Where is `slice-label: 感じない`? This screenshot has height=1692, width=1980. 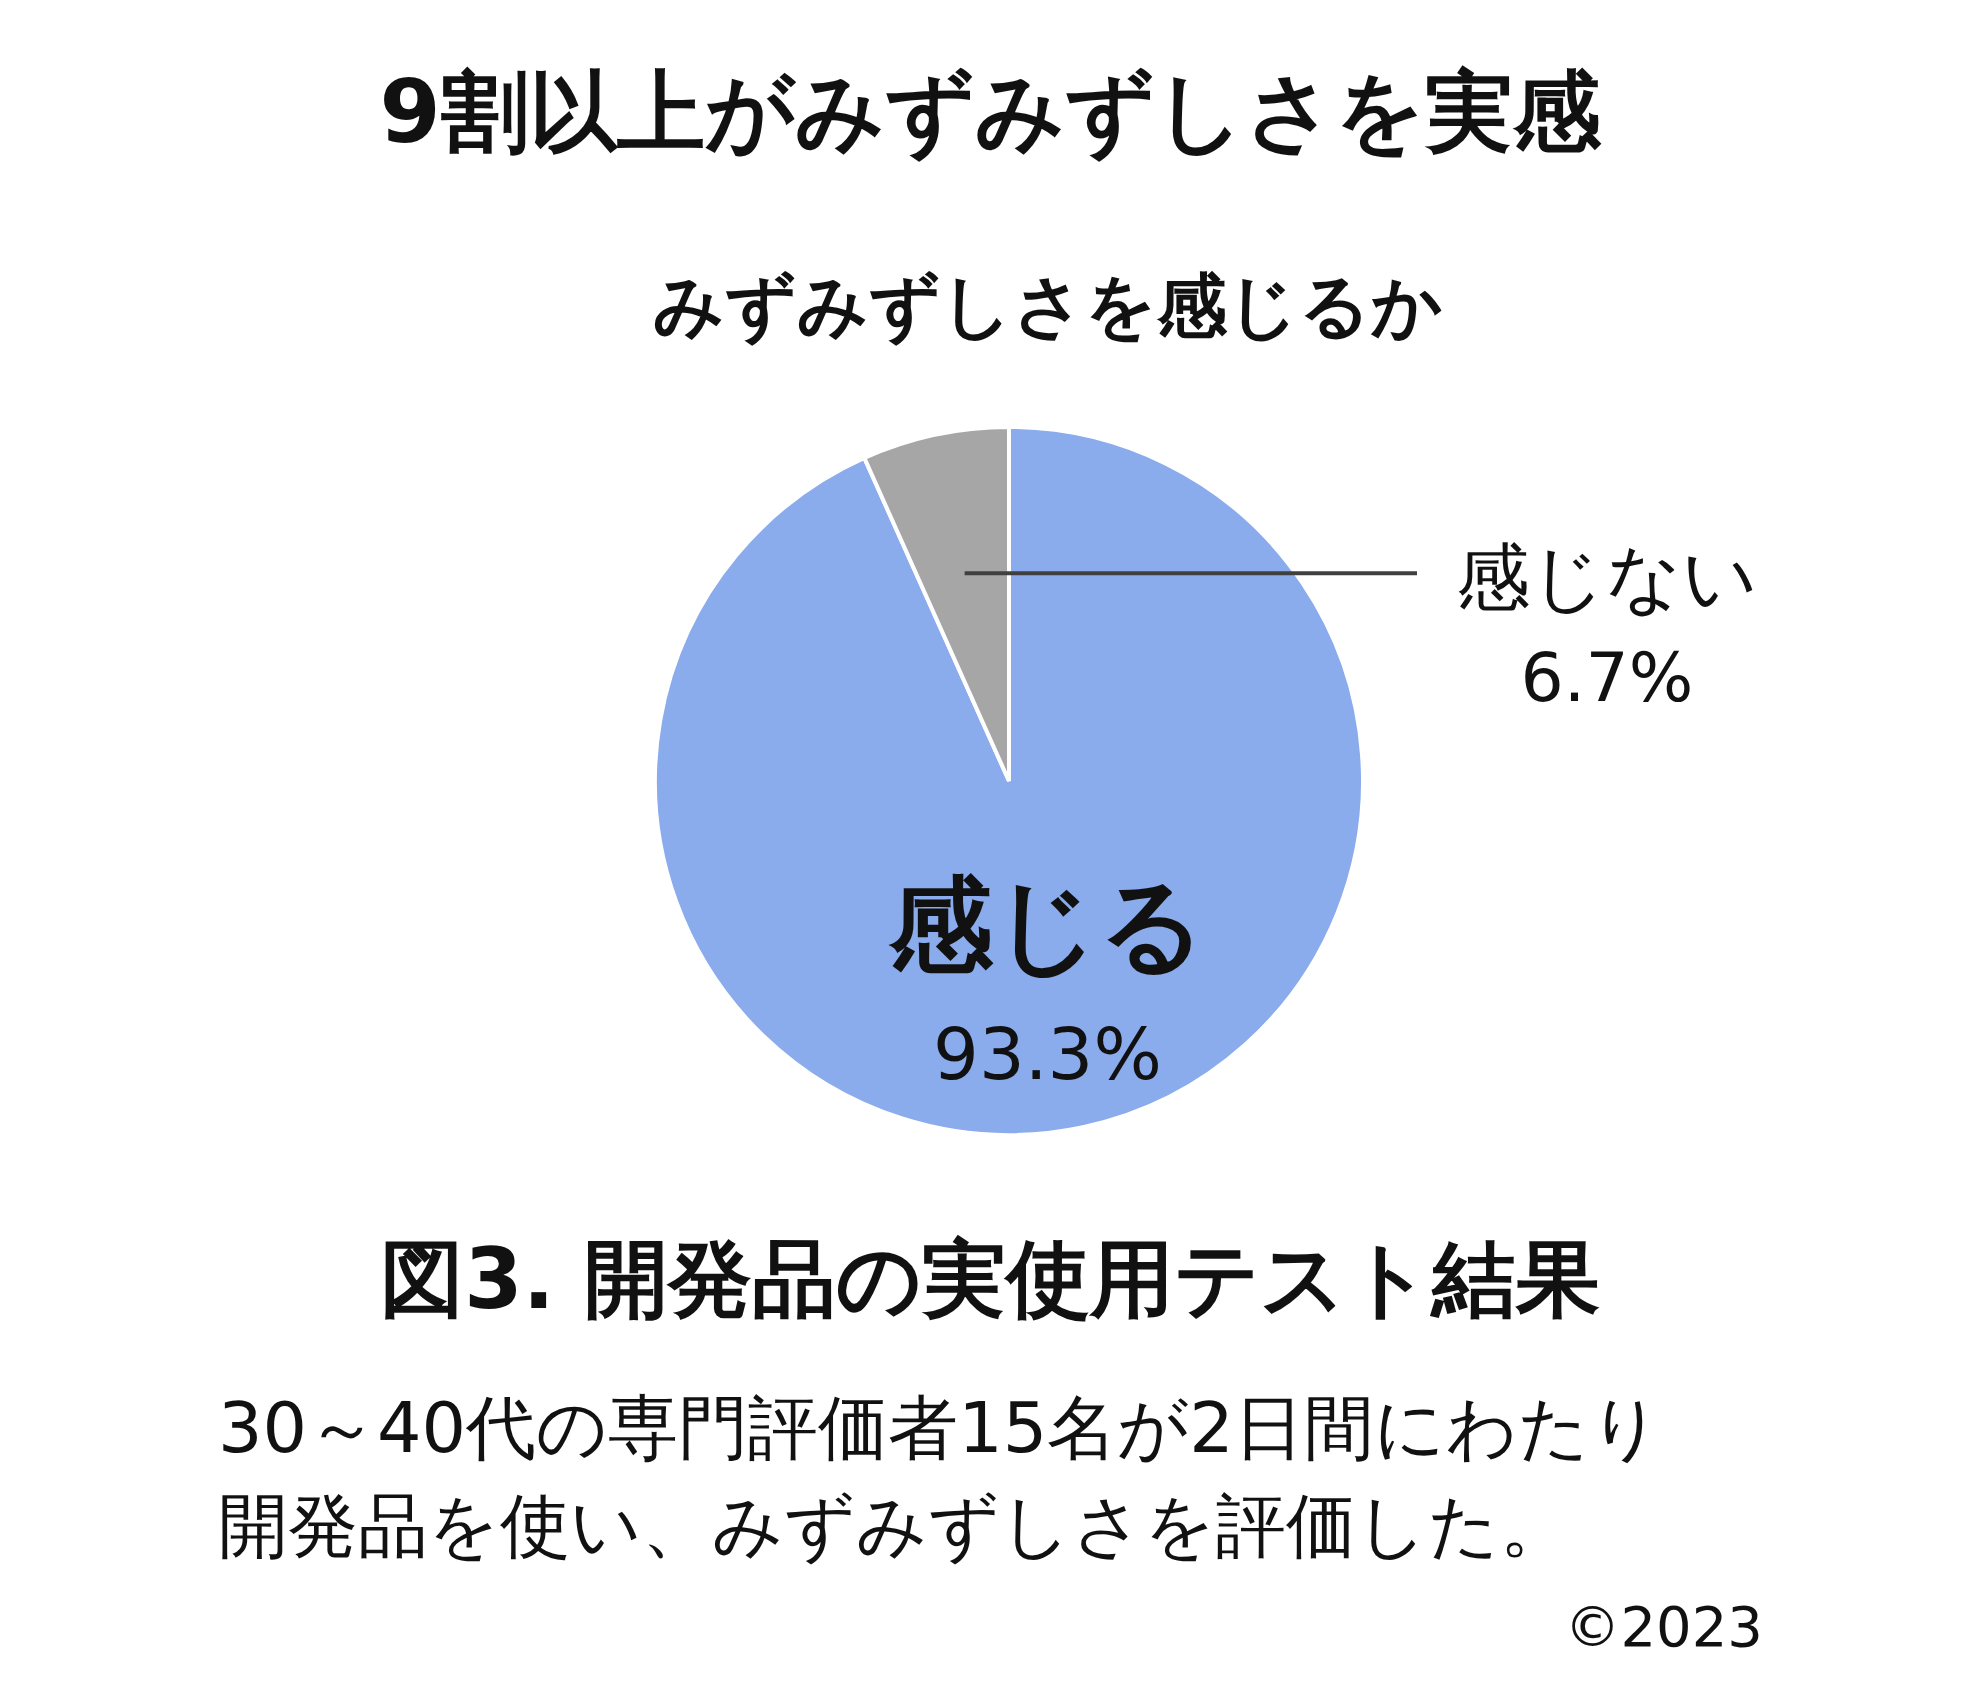 slice-label: 感じない is located at coordinates (1607, 577).